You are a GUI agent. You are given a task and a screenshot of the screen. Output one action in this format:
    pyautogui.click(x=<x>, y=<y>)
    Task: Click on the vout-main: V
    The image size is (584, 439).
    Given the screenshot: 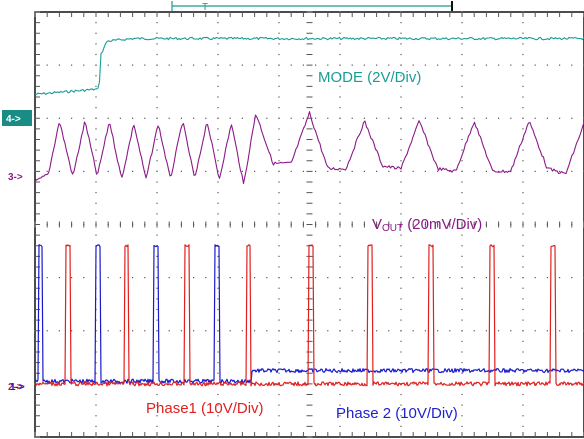 What is the action you would take?
    pyautogui.click(x=377, y=224)
    